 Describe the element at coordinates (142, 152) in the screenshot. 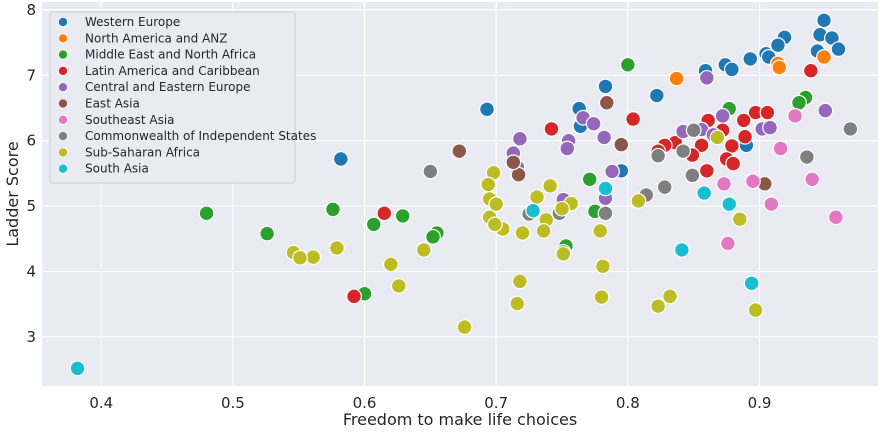

I see `legend-label: Sub-Saharan Africa` at that location.